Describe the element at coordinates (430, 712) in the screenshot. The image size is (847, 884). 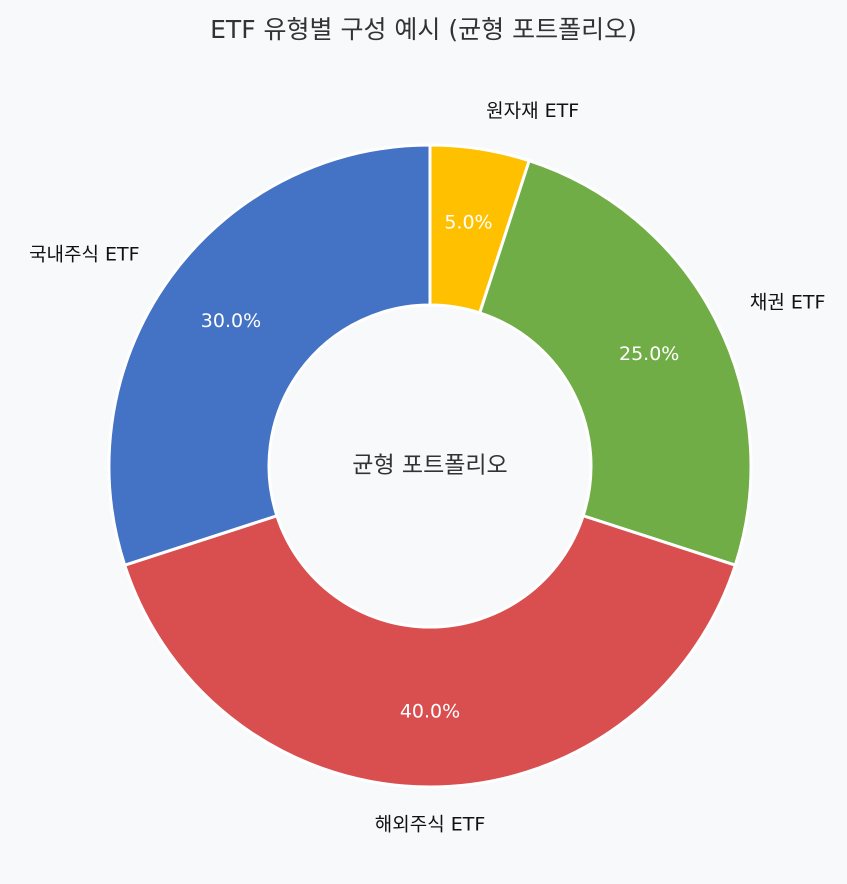
I see `slice-percent-label: 40.0%` at that location.